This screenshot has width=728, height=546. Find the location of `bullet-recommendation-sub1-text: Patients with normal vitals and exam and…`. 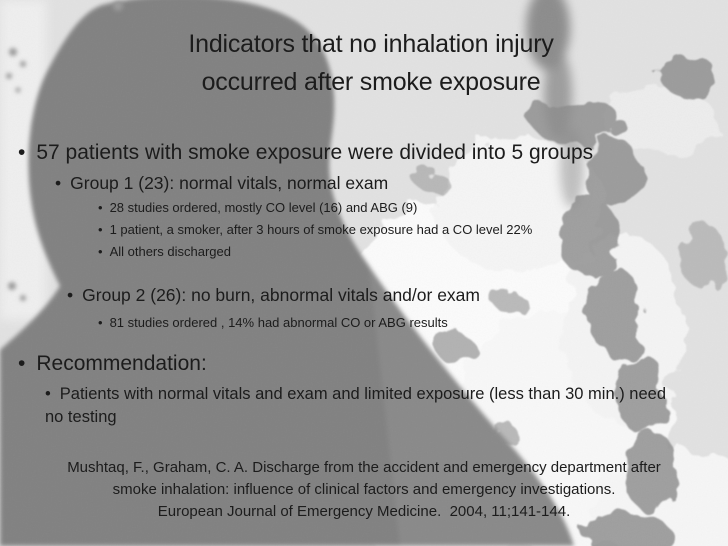

bullet-recommendation-sub1-text: Patients with normal vitals and exam and… is located at coordinates (356, 405).